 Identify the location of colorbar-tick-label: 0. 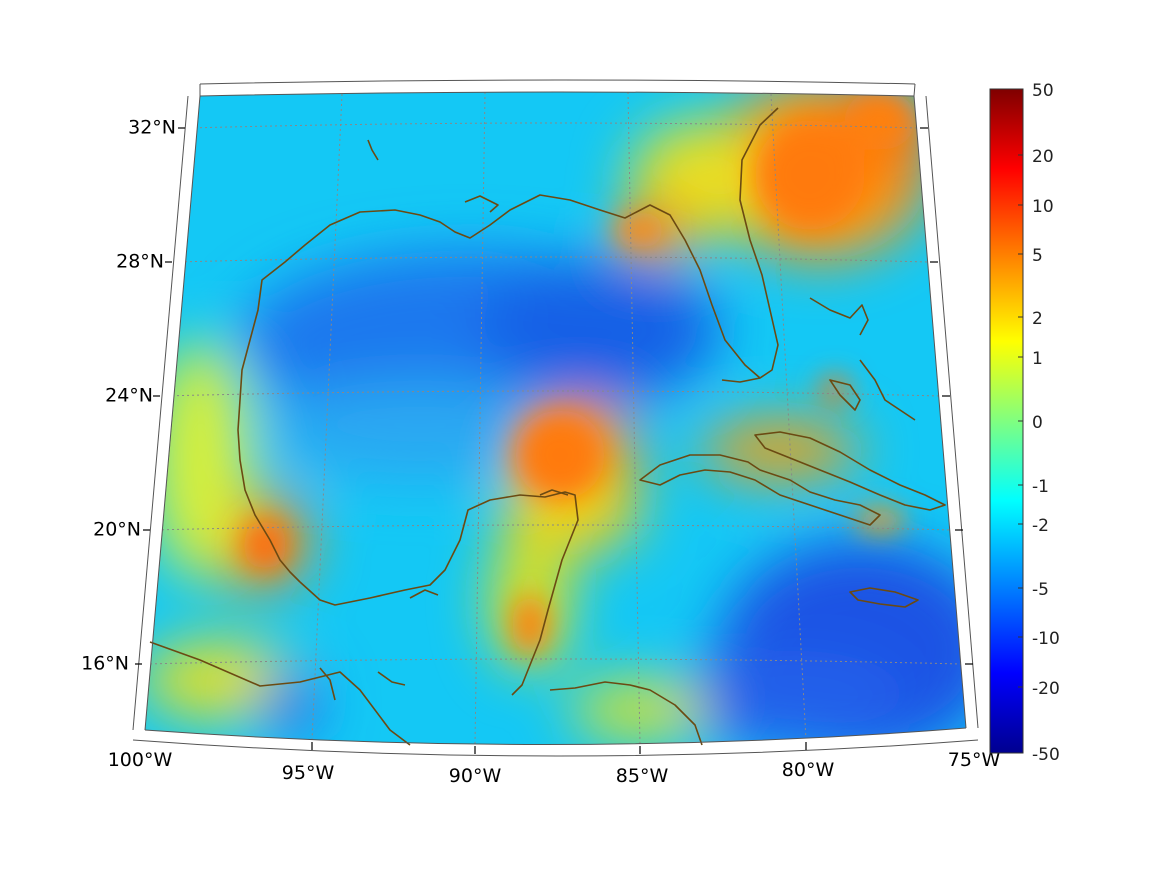
(1037, 423).